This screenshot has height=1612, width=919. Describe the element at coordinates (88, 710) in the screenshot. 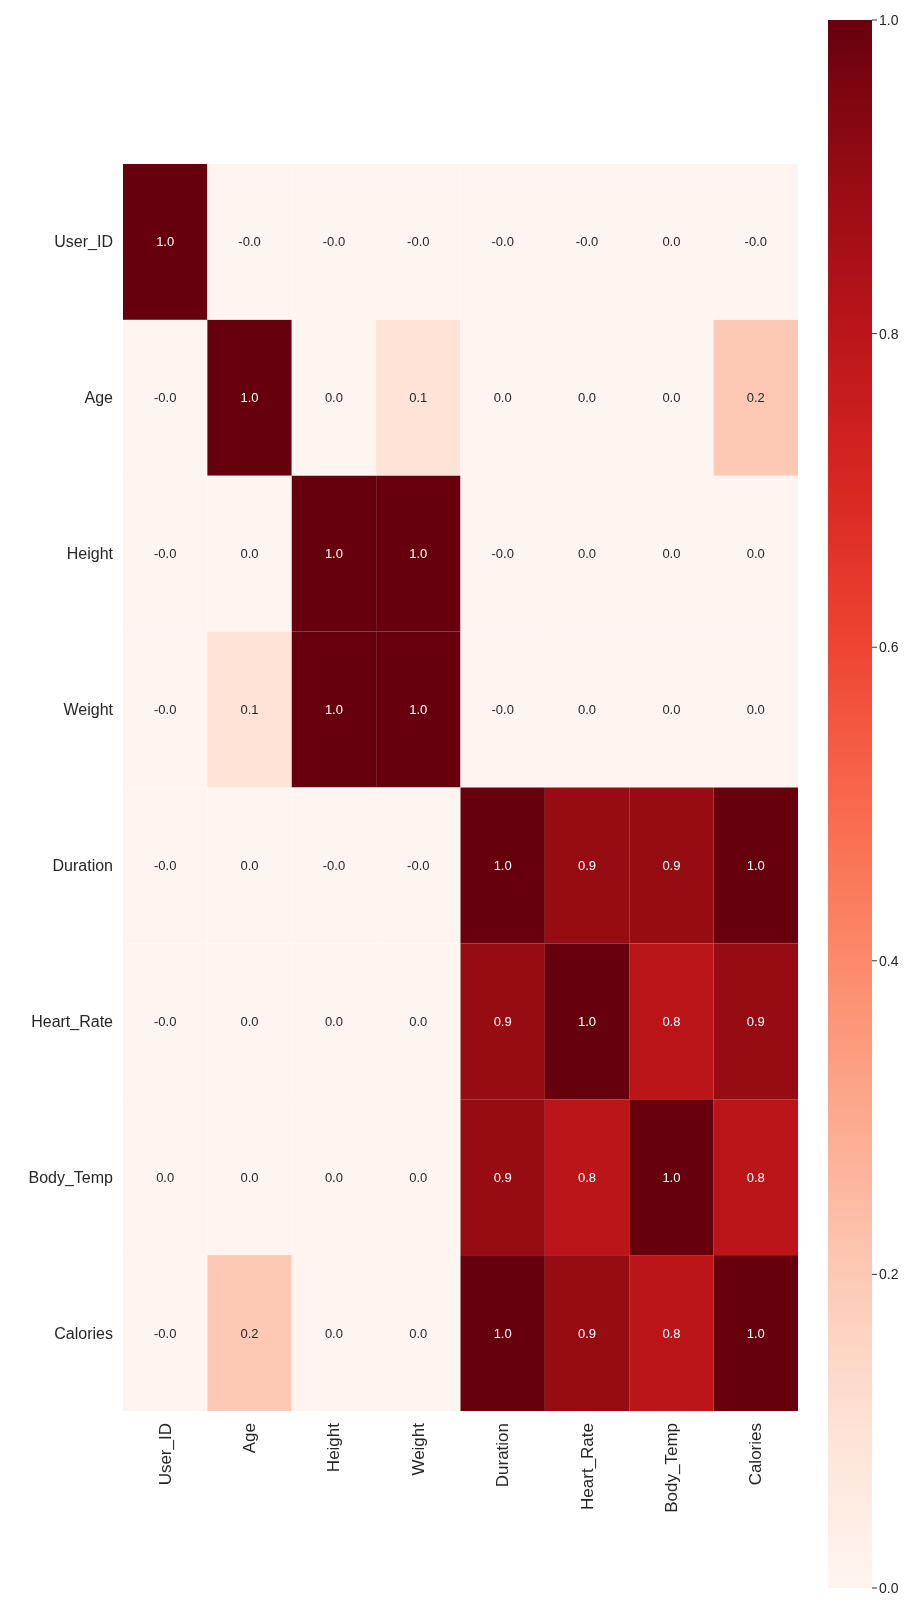

I see `y-tick-label: Weight` at that location.